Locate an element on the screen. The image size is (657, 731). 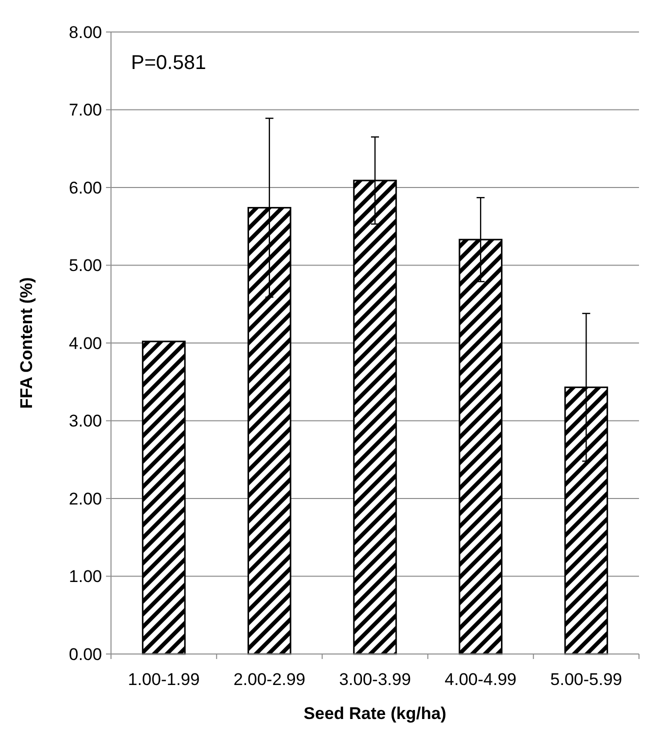
y-axis-title: FFA Content (%) is located at coordinates (26, 343).